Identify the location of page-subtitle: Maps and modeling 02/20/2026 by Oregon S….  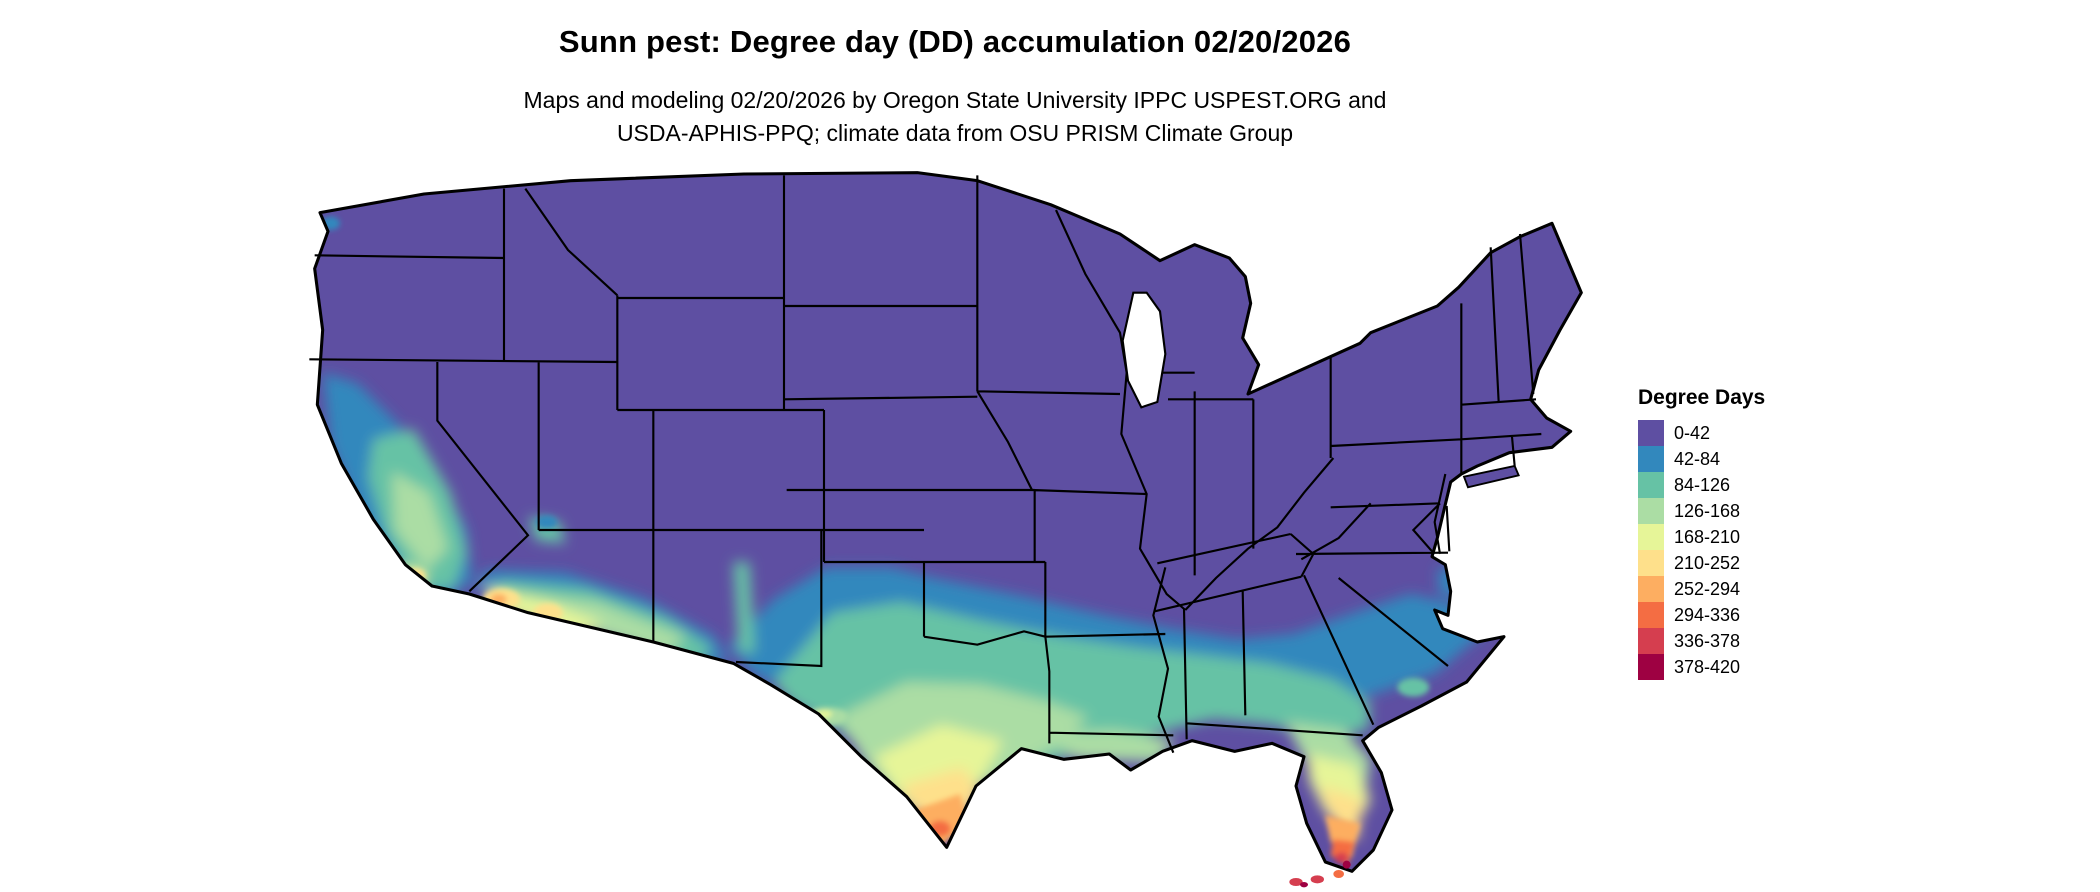
(955, 117).